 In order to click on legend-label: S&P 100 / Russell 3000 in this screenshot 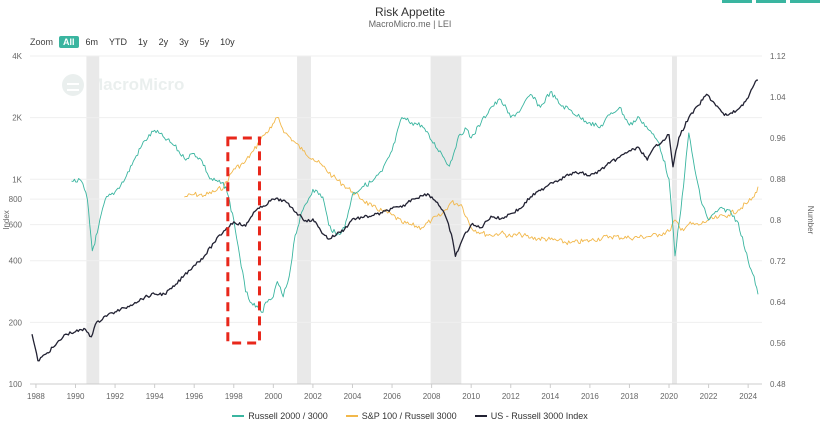, I will do `click(409, 416)`.